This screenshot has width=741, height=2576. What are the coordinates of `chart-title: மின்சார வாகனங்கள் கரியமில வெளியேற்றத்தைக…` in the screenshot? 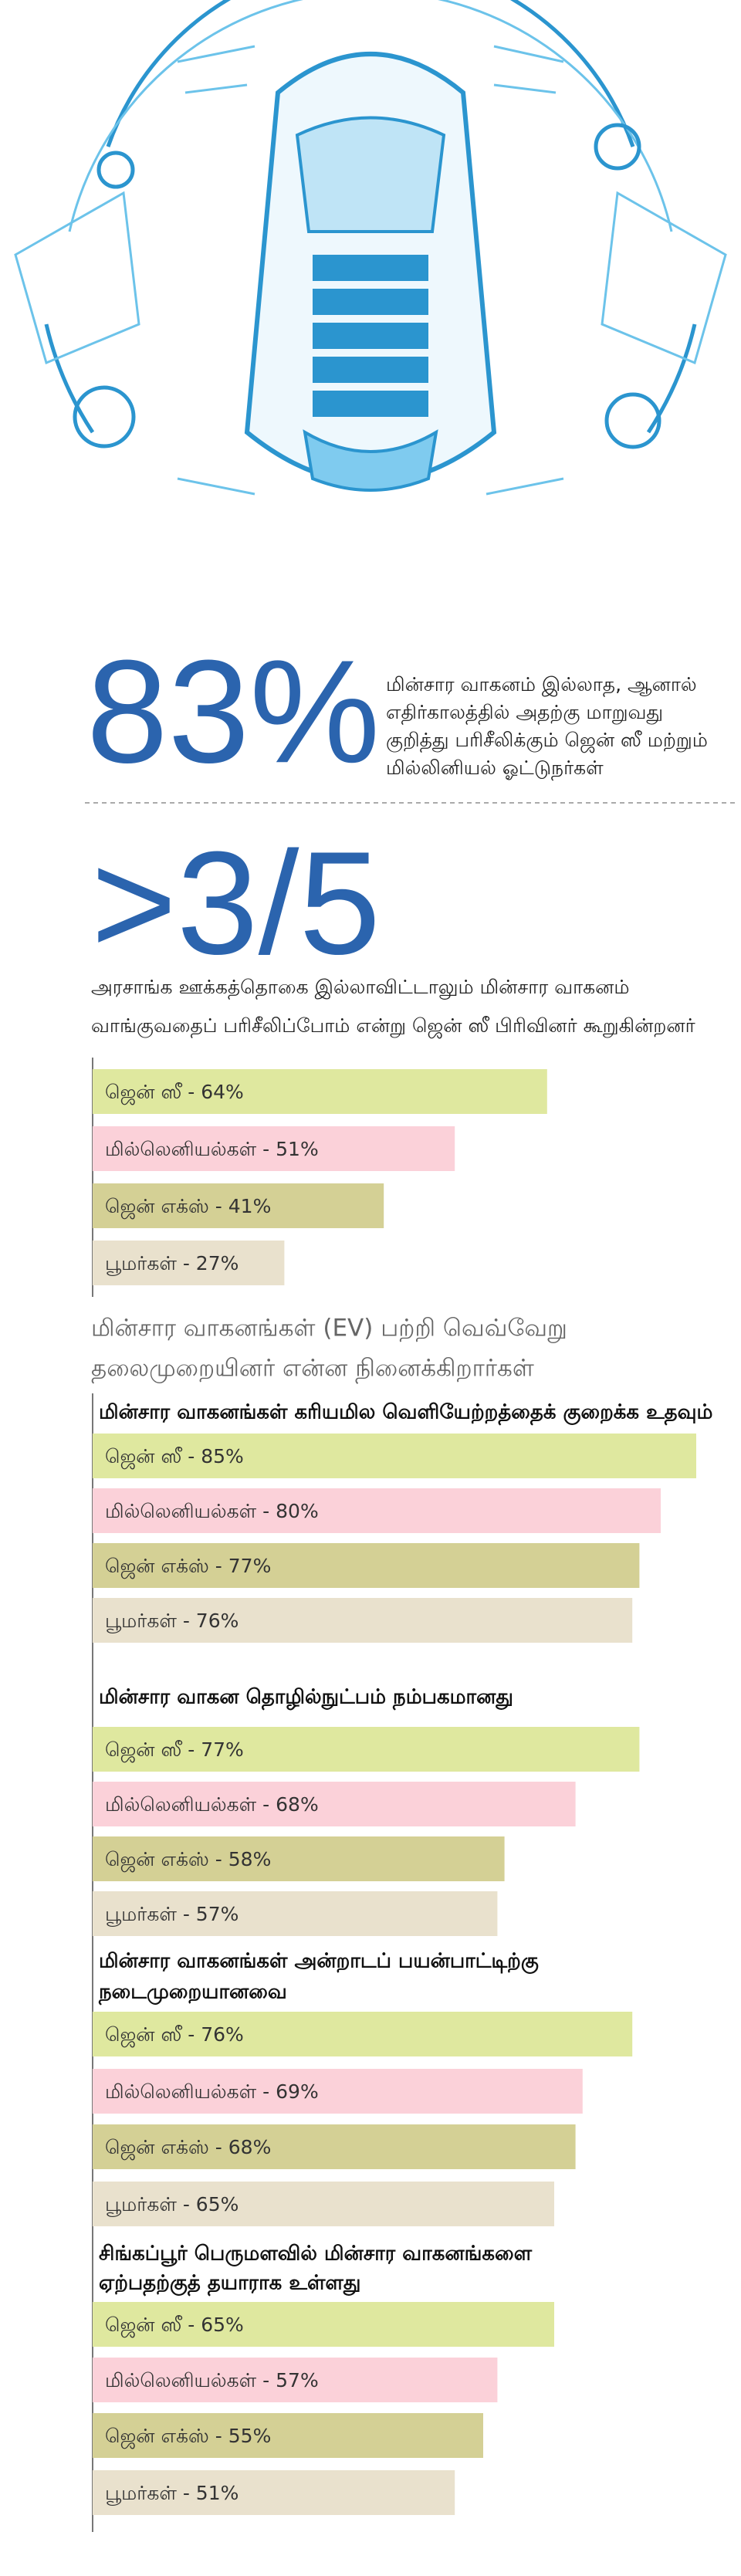 It's located at (405, 1414).